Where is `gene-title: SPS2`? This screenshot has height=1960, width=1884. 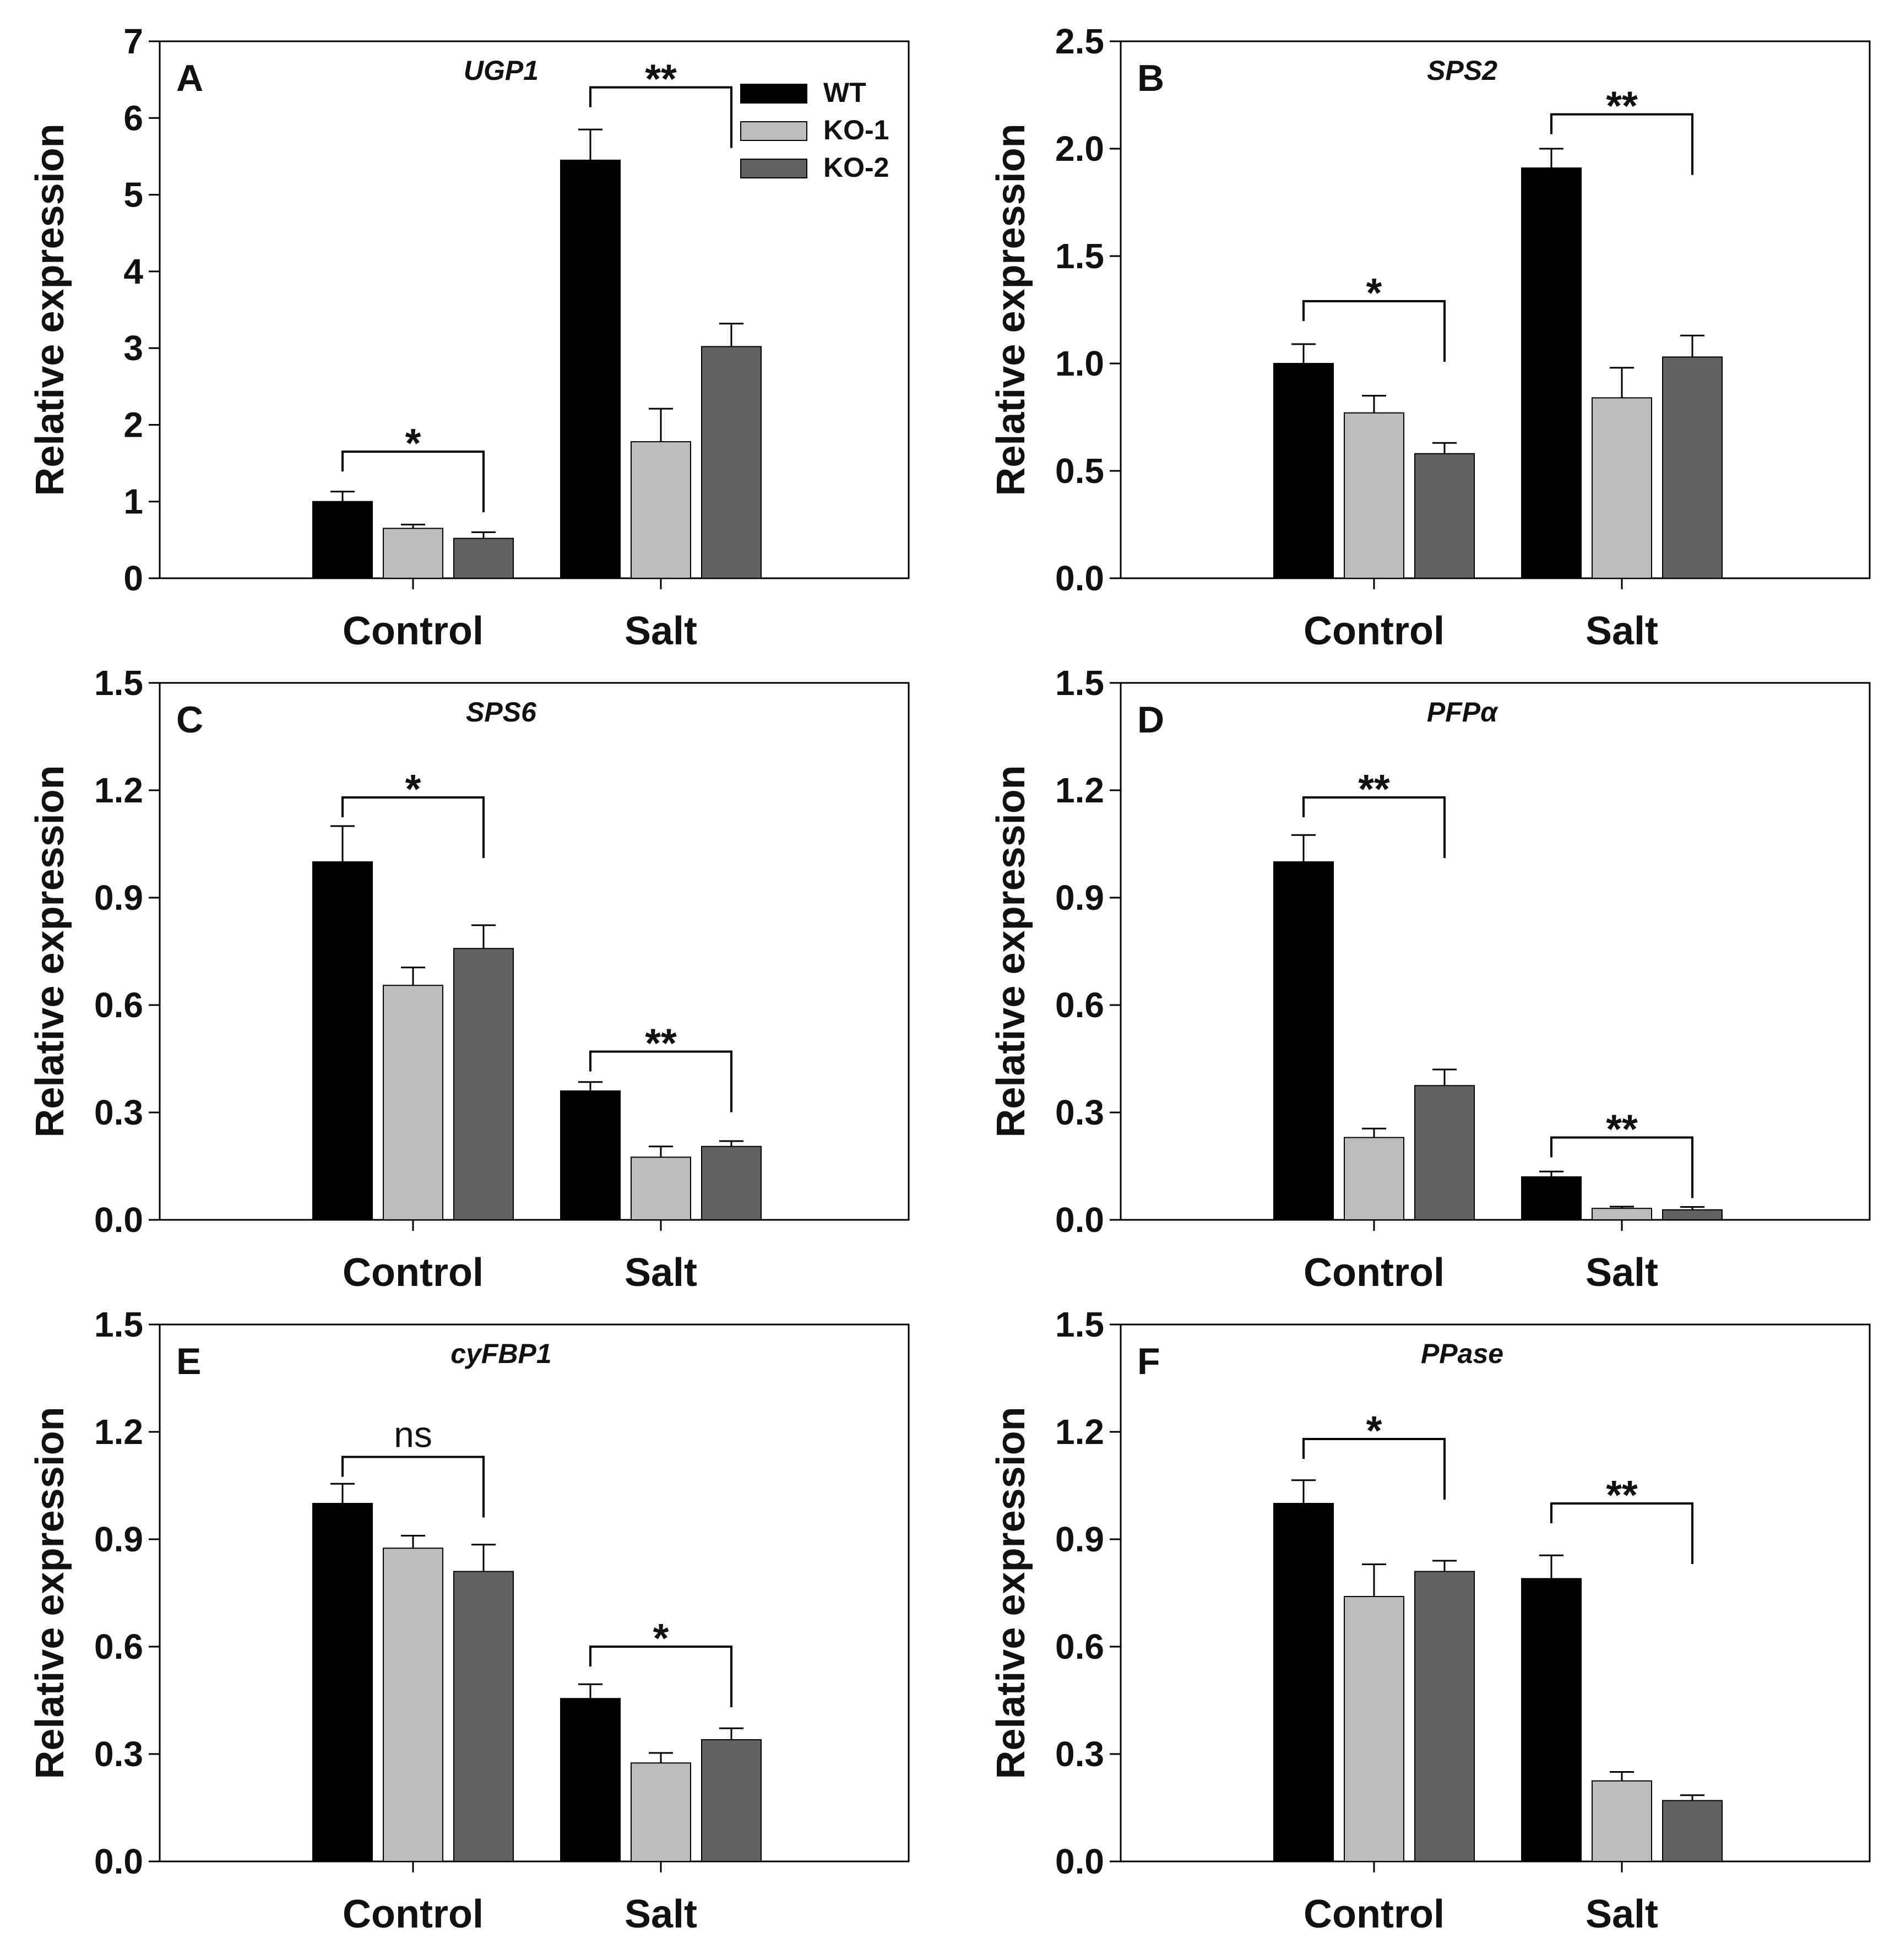
gene-title: SPS2 is located at coordinates (1462, 70).